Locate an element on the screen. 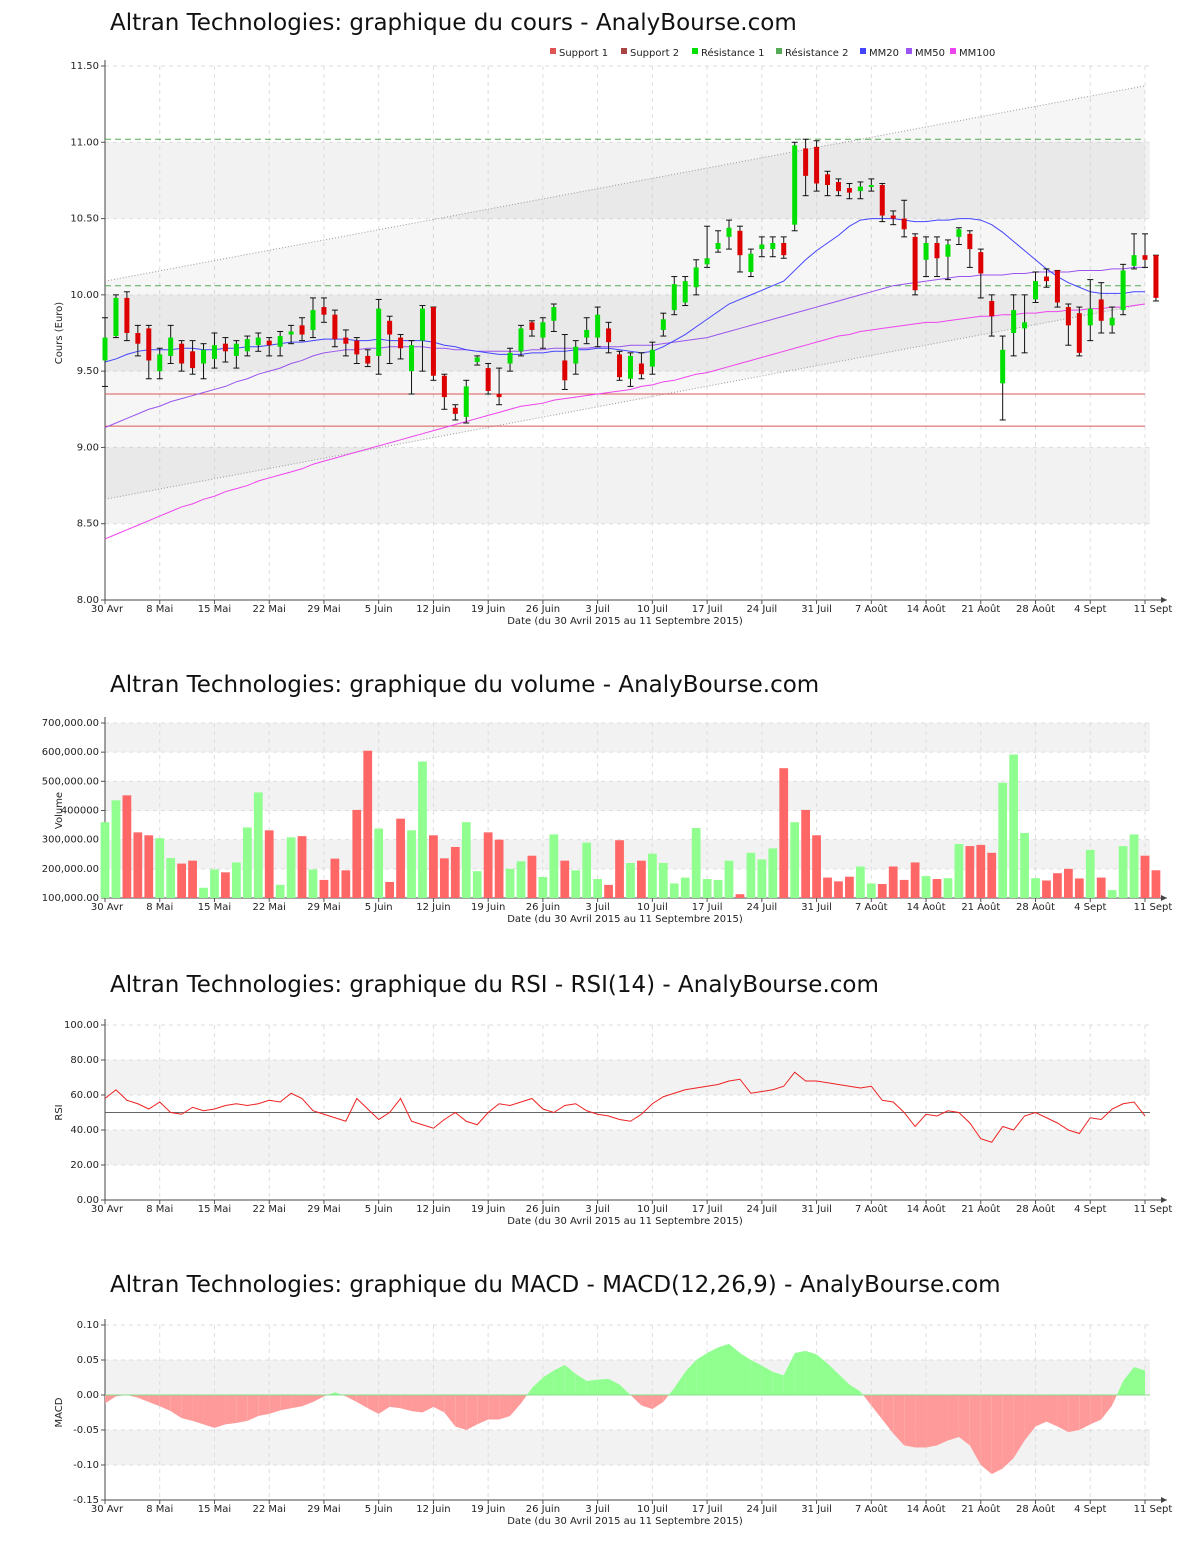 This screenshot has width=1200, height=1550. price-xtick-label: 17 Juil is located at coordinates (707, 609).